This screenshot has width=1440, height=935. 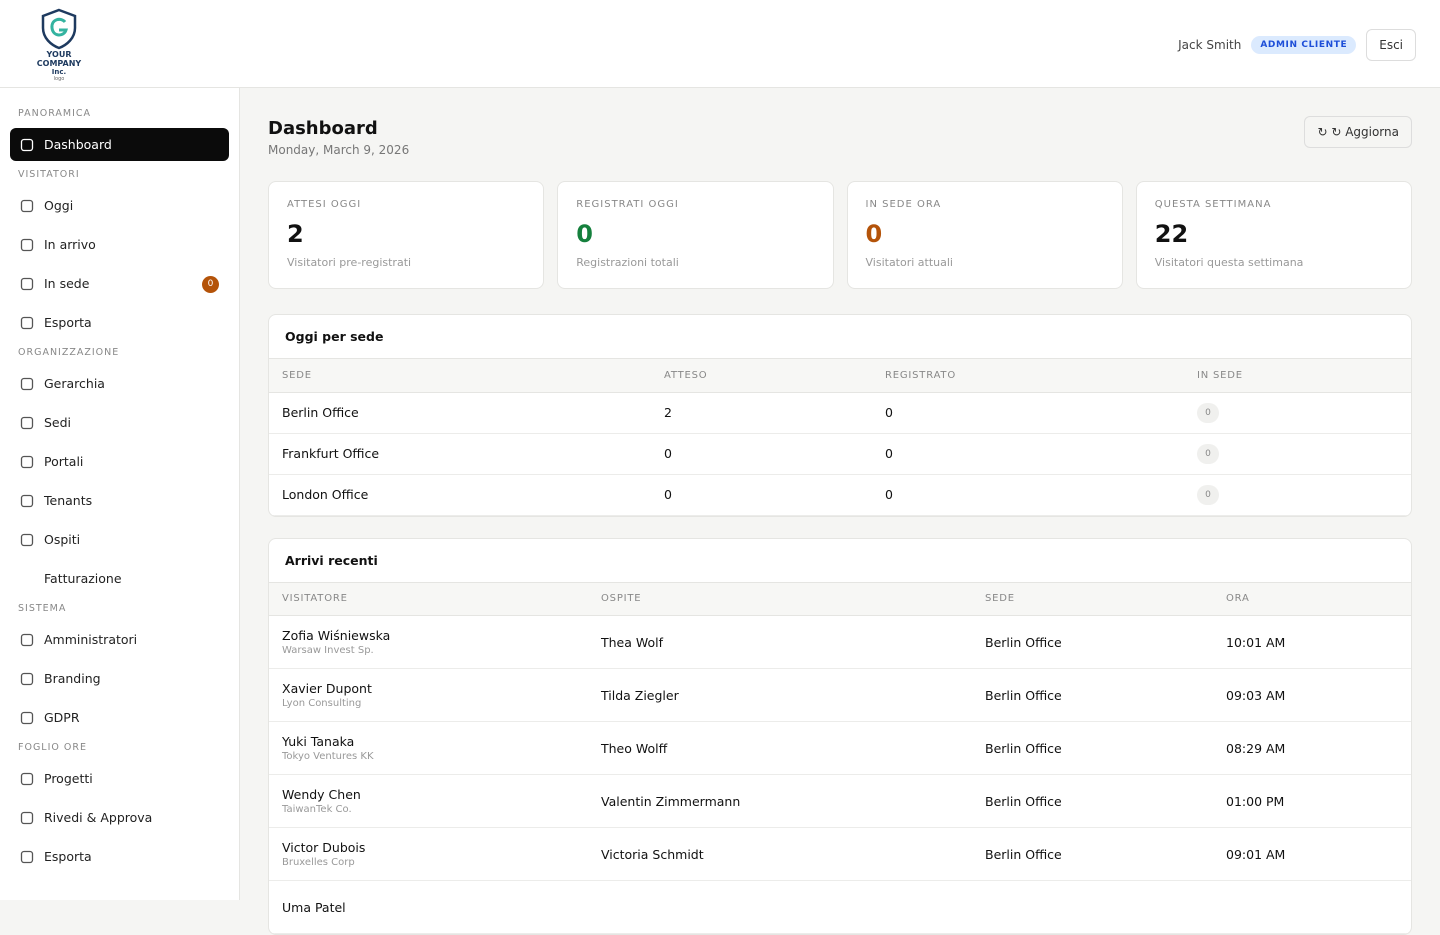 I want to click on nav-label: In arrivo, so click(x=70, y=244).